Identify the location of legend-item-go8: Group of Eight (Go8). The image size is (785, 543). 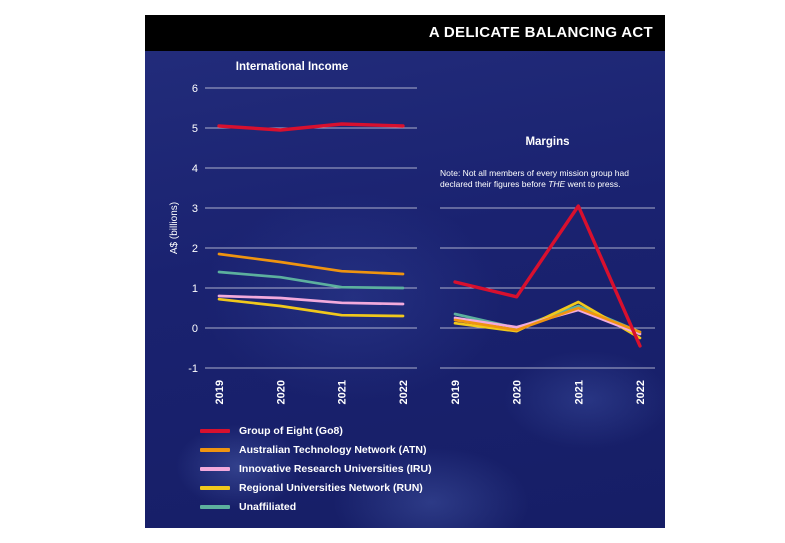
(316, 430).